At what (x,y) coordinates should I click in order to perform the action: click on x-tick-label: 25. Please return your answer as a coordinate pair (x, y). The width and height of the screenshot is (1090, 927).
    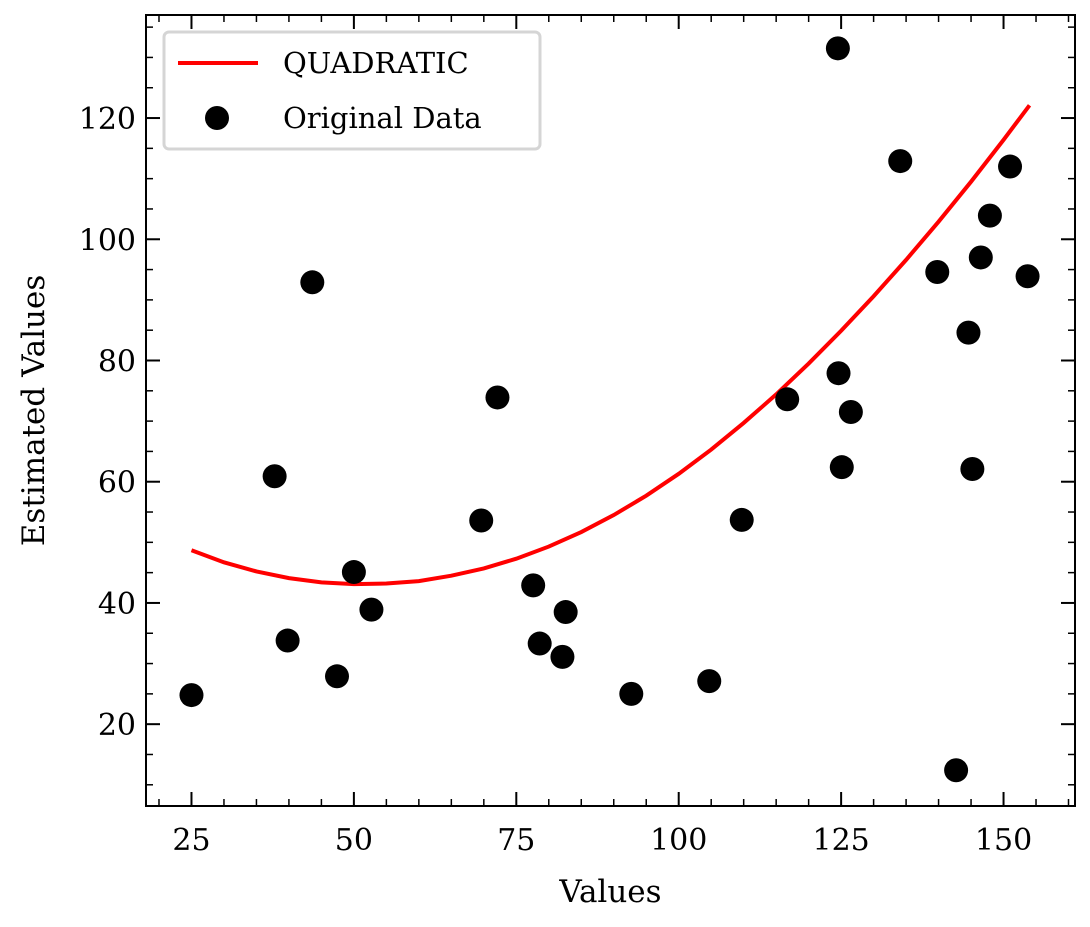
    Looking at the image, I should click on (191, 840).